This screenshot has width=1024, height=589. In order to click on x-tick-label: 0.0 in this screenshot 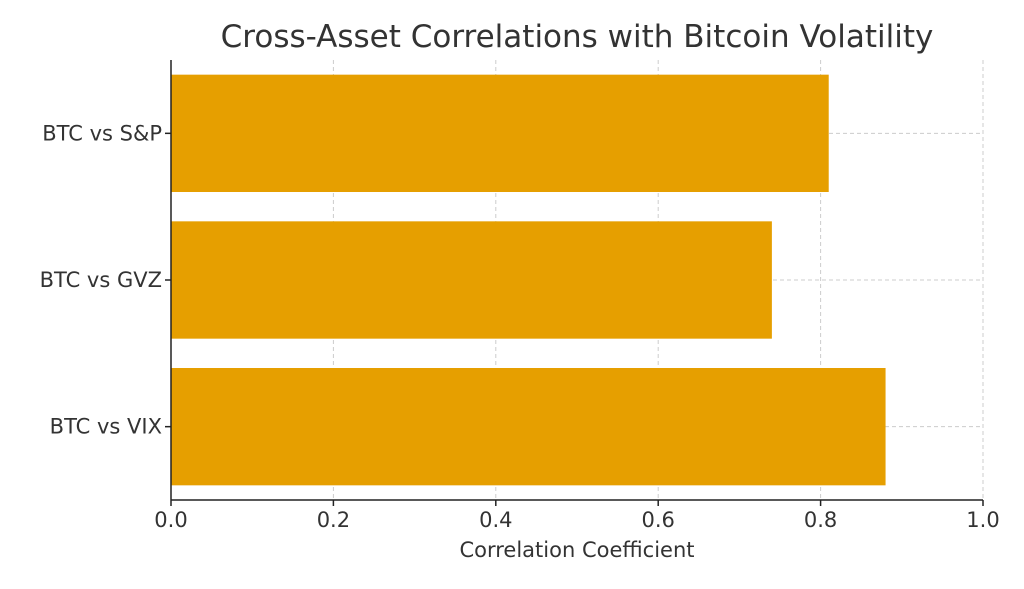, I will do `click(170, 520)`.